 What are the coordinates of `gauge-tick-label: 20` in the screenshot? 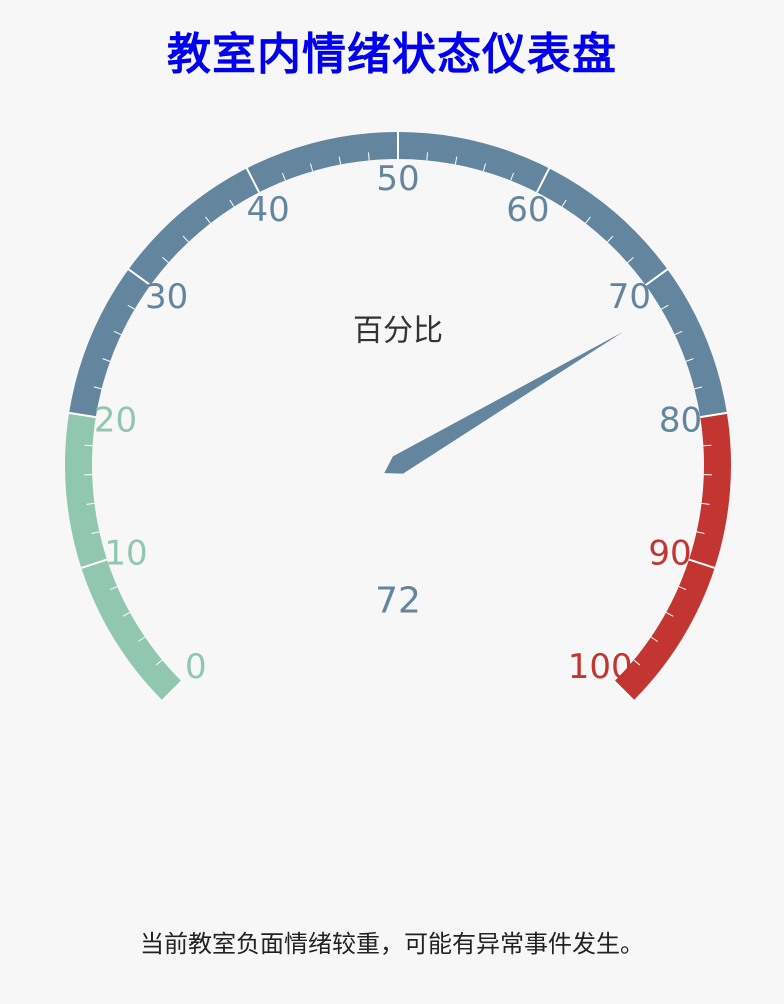 It's located at (115, 420).